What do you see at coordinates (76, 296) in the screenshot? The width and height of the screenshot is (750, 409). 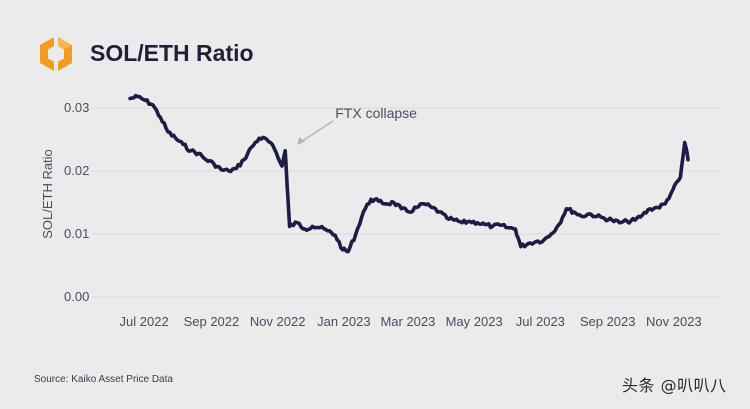 I see `y-tick-label: 0.00` at bounding box center [76, 296].